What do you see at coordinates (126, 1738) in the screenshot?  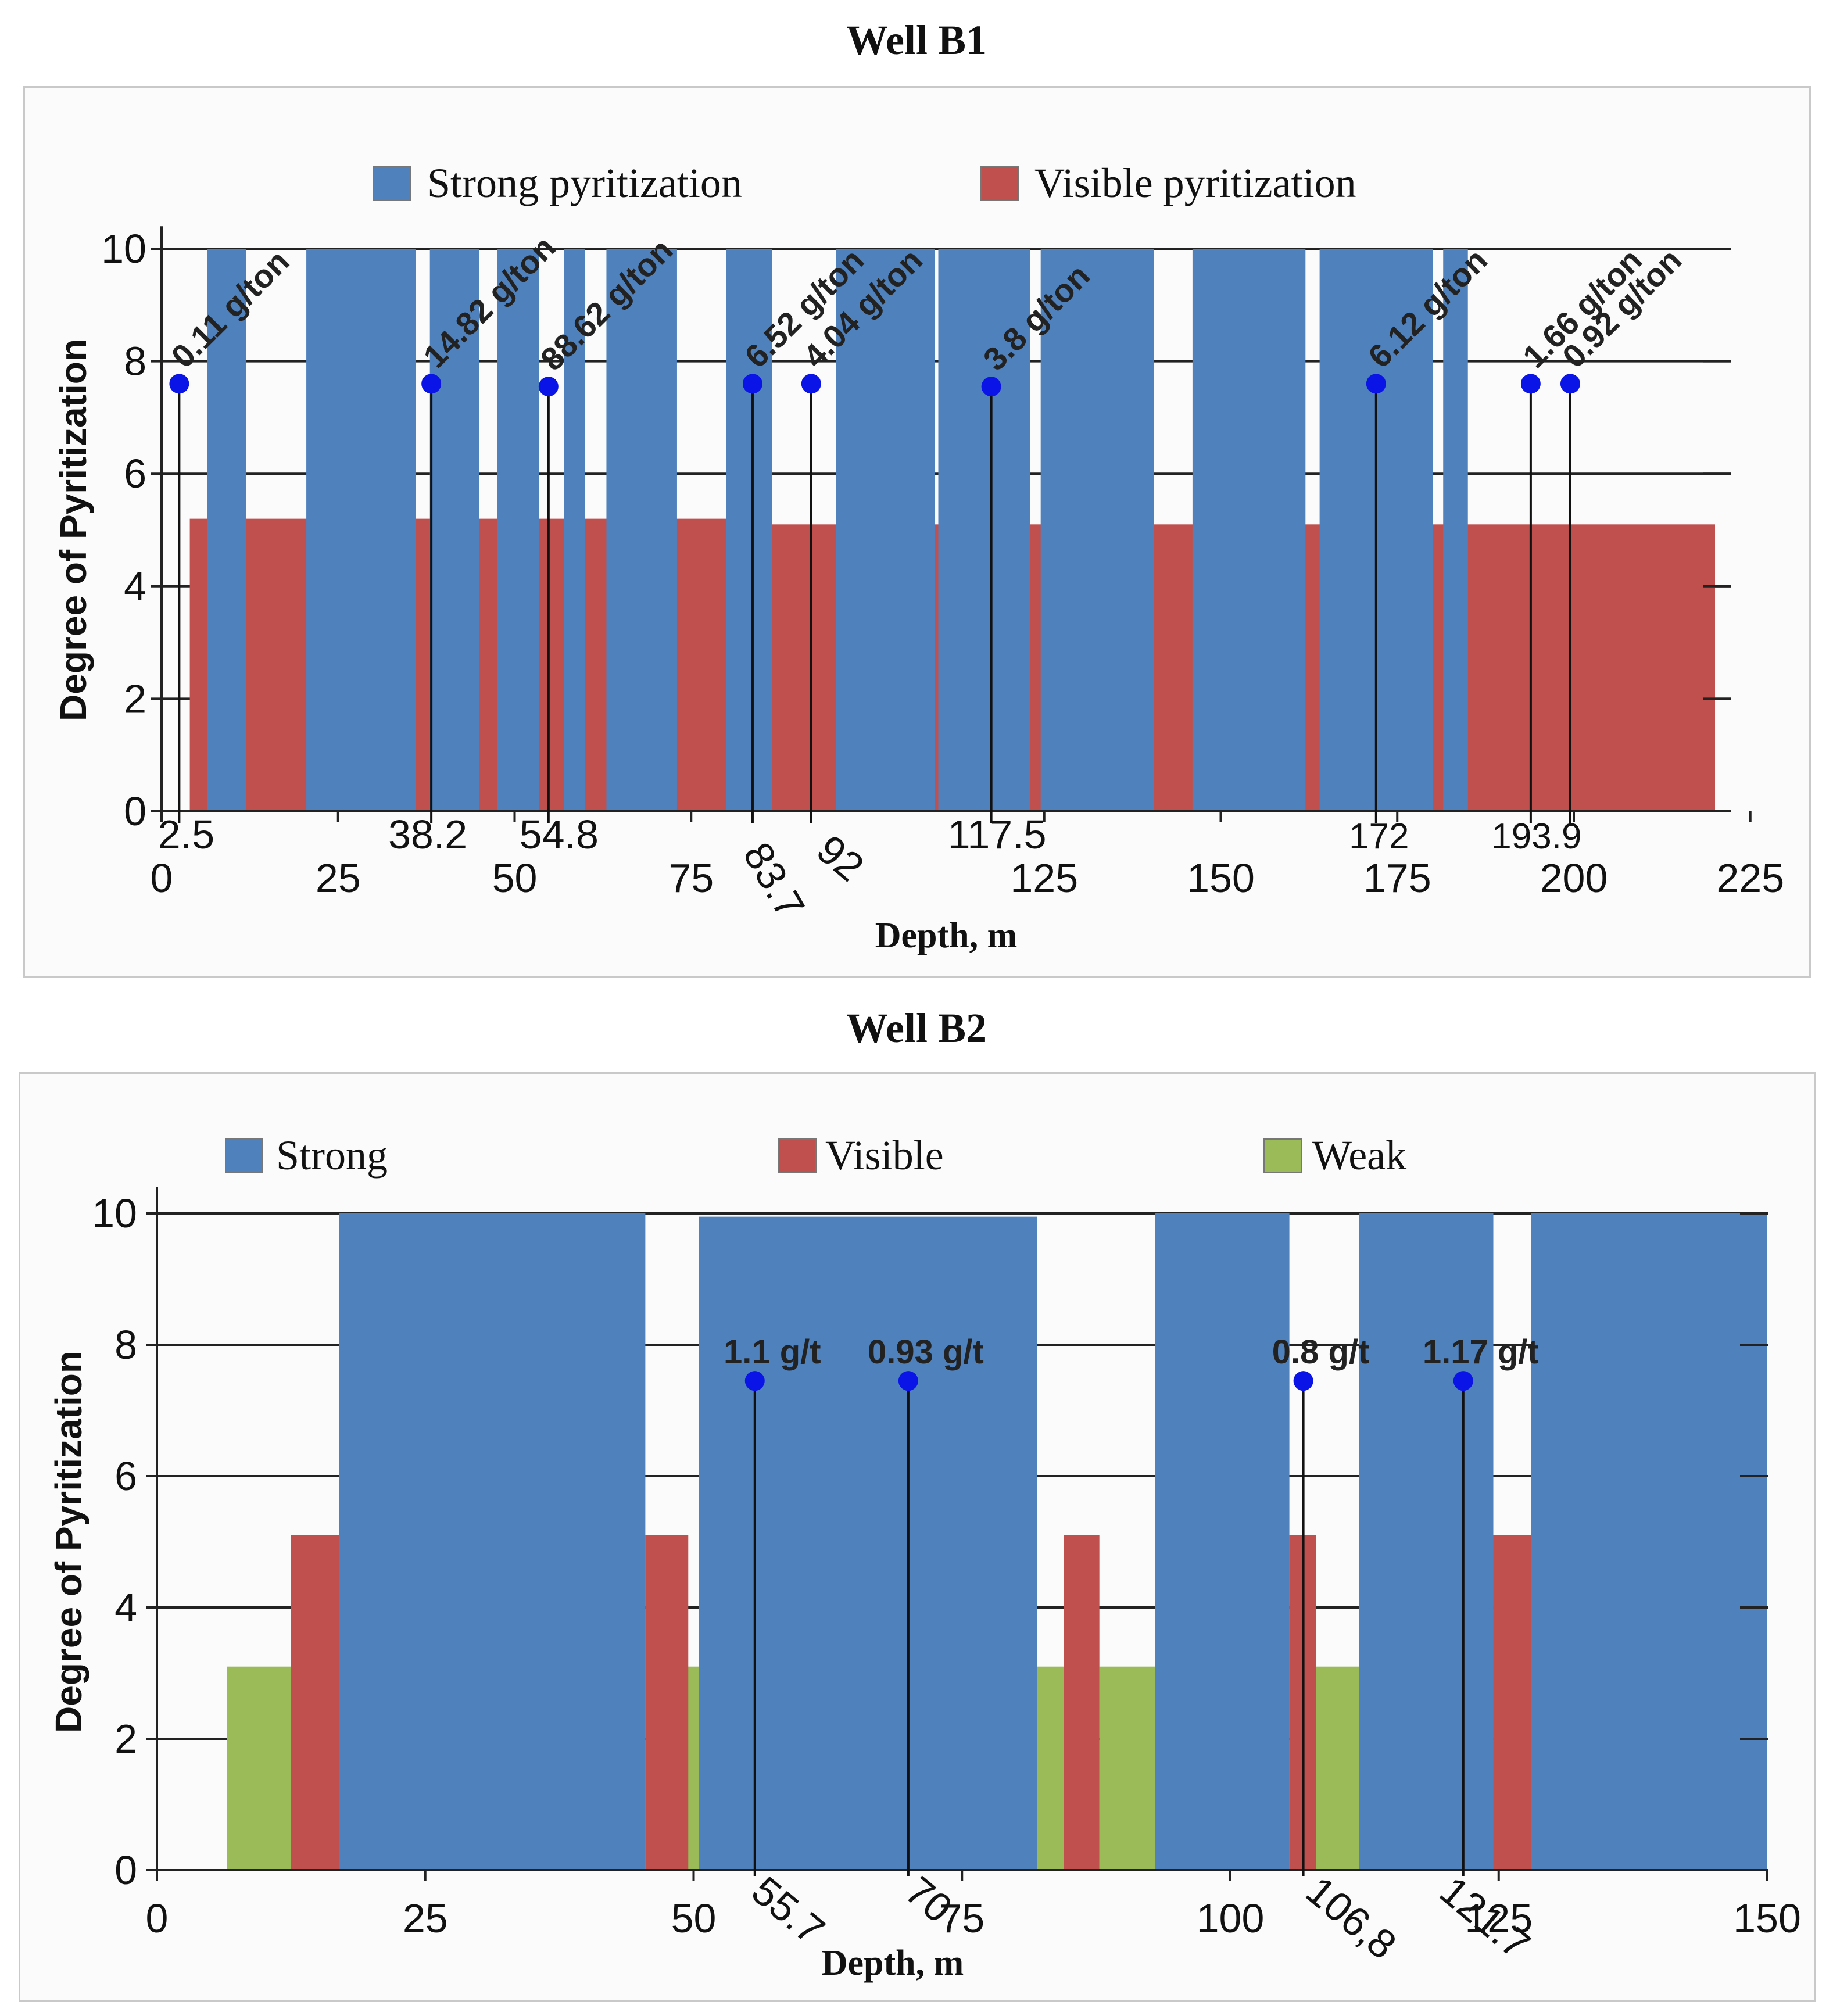 I see `b2-y-tick-label-2: 2` at bounding box center [126, 1738].